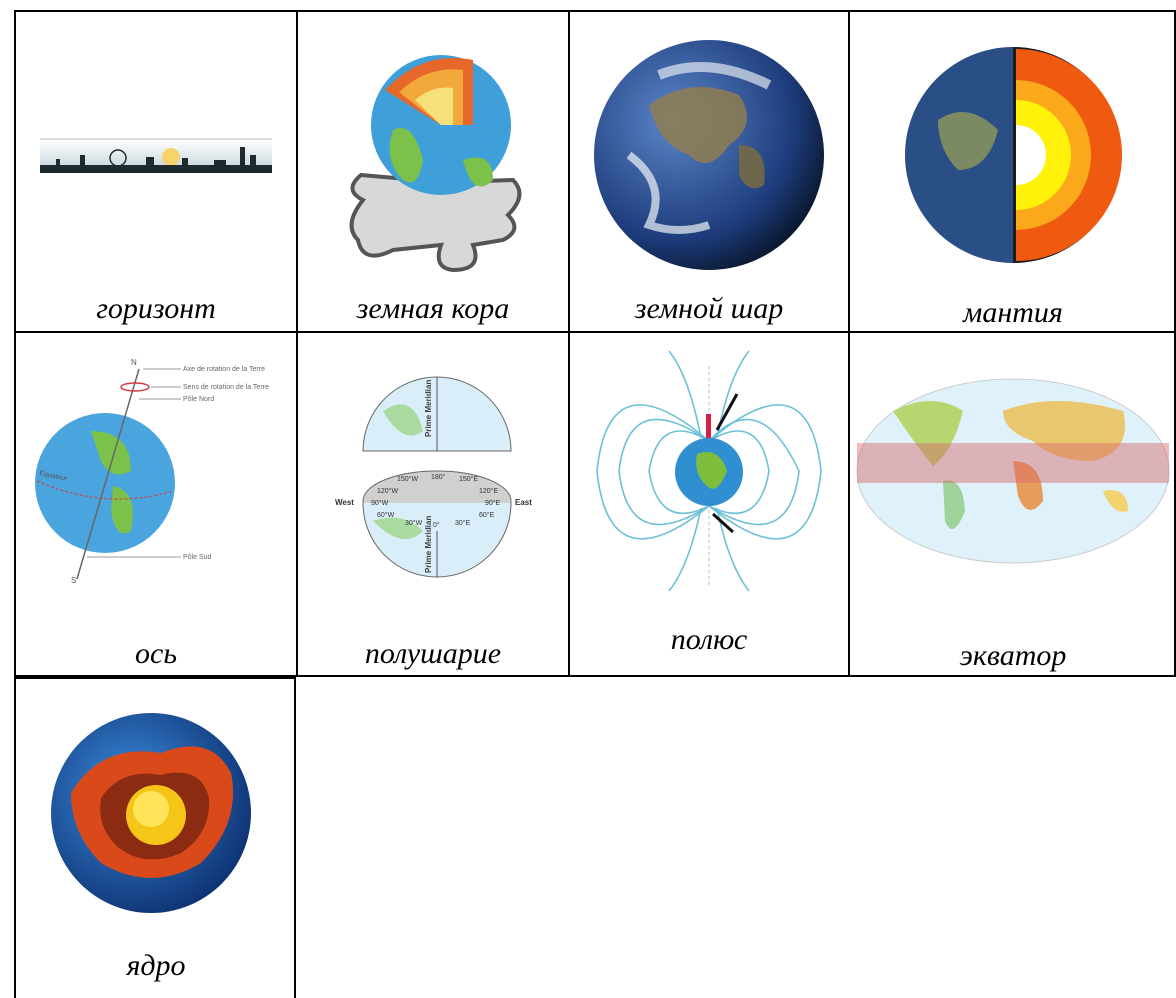 The image size is (1176, 998). Describe the element at coordinates (156, 155) in the screenshot. I see `horizon-skyline-icon` at that location.